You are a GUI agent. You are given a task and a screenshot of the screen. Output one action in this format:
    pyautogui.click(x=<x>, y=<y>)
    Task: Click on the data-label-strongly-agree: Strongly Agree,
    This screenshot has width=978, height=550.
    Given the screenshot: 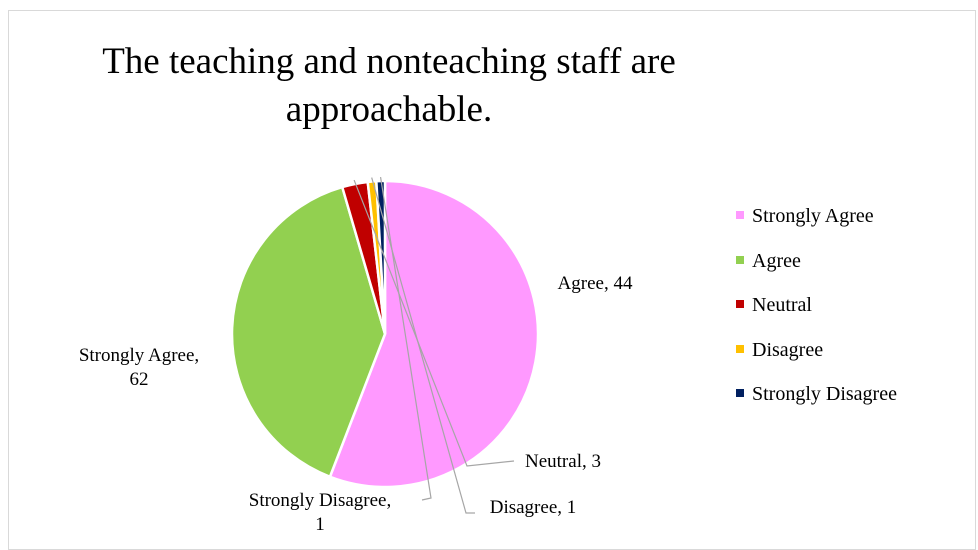 What is the action you would take?
    pyautogui.click(x=139, y=355)
    